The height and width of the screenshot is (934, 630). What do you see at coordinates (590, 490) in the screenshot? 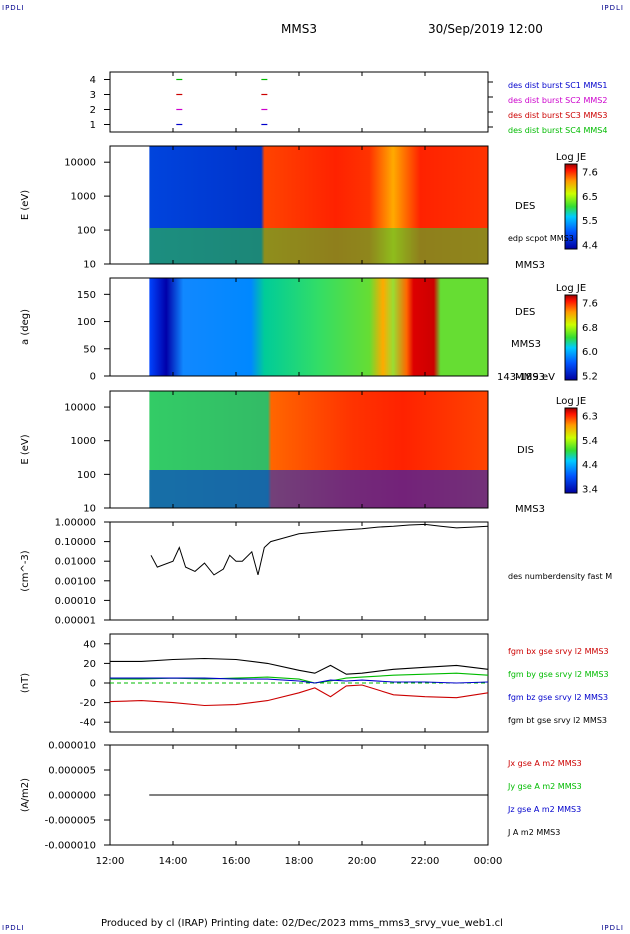
I see `dis_energy-colorbar-tick: 3.4` at bounding box center [590, 490].